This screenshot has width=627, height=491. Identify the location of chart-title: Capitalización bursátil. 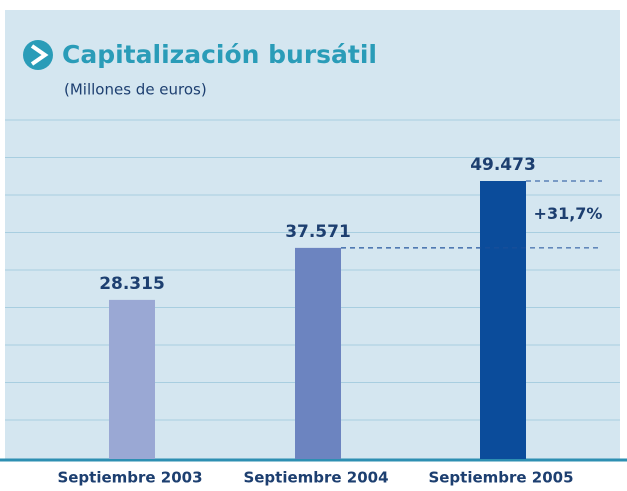
(219, 54).